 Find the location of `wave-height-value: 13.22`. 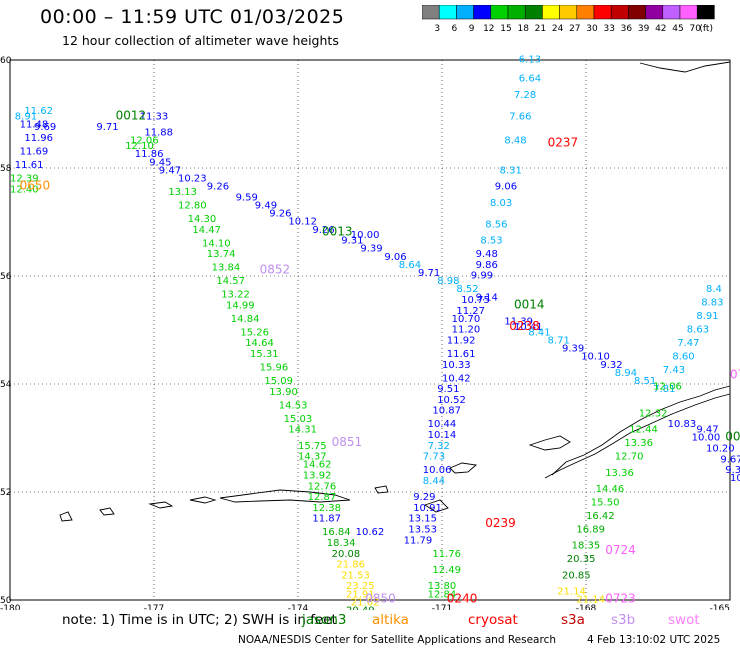

wave-height-value: 13.22 is located at coordinates (235, 295).